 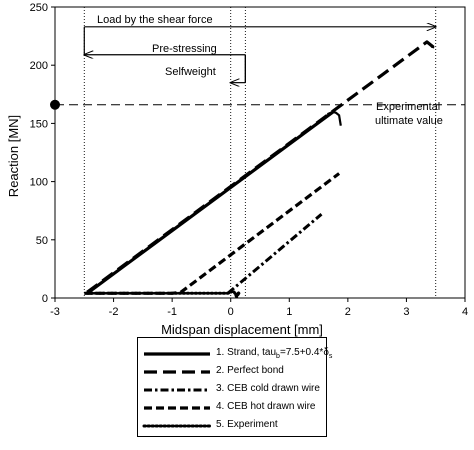 I want to click on legend-swatch-dash-dot, so click(x=177, y=390).